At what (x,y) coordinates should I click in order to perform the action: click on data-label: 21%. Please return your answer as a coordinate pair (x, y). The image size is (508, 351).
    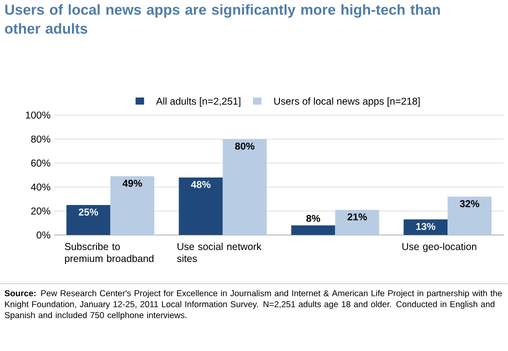
    Looking at the image, I should click on (357, 217).